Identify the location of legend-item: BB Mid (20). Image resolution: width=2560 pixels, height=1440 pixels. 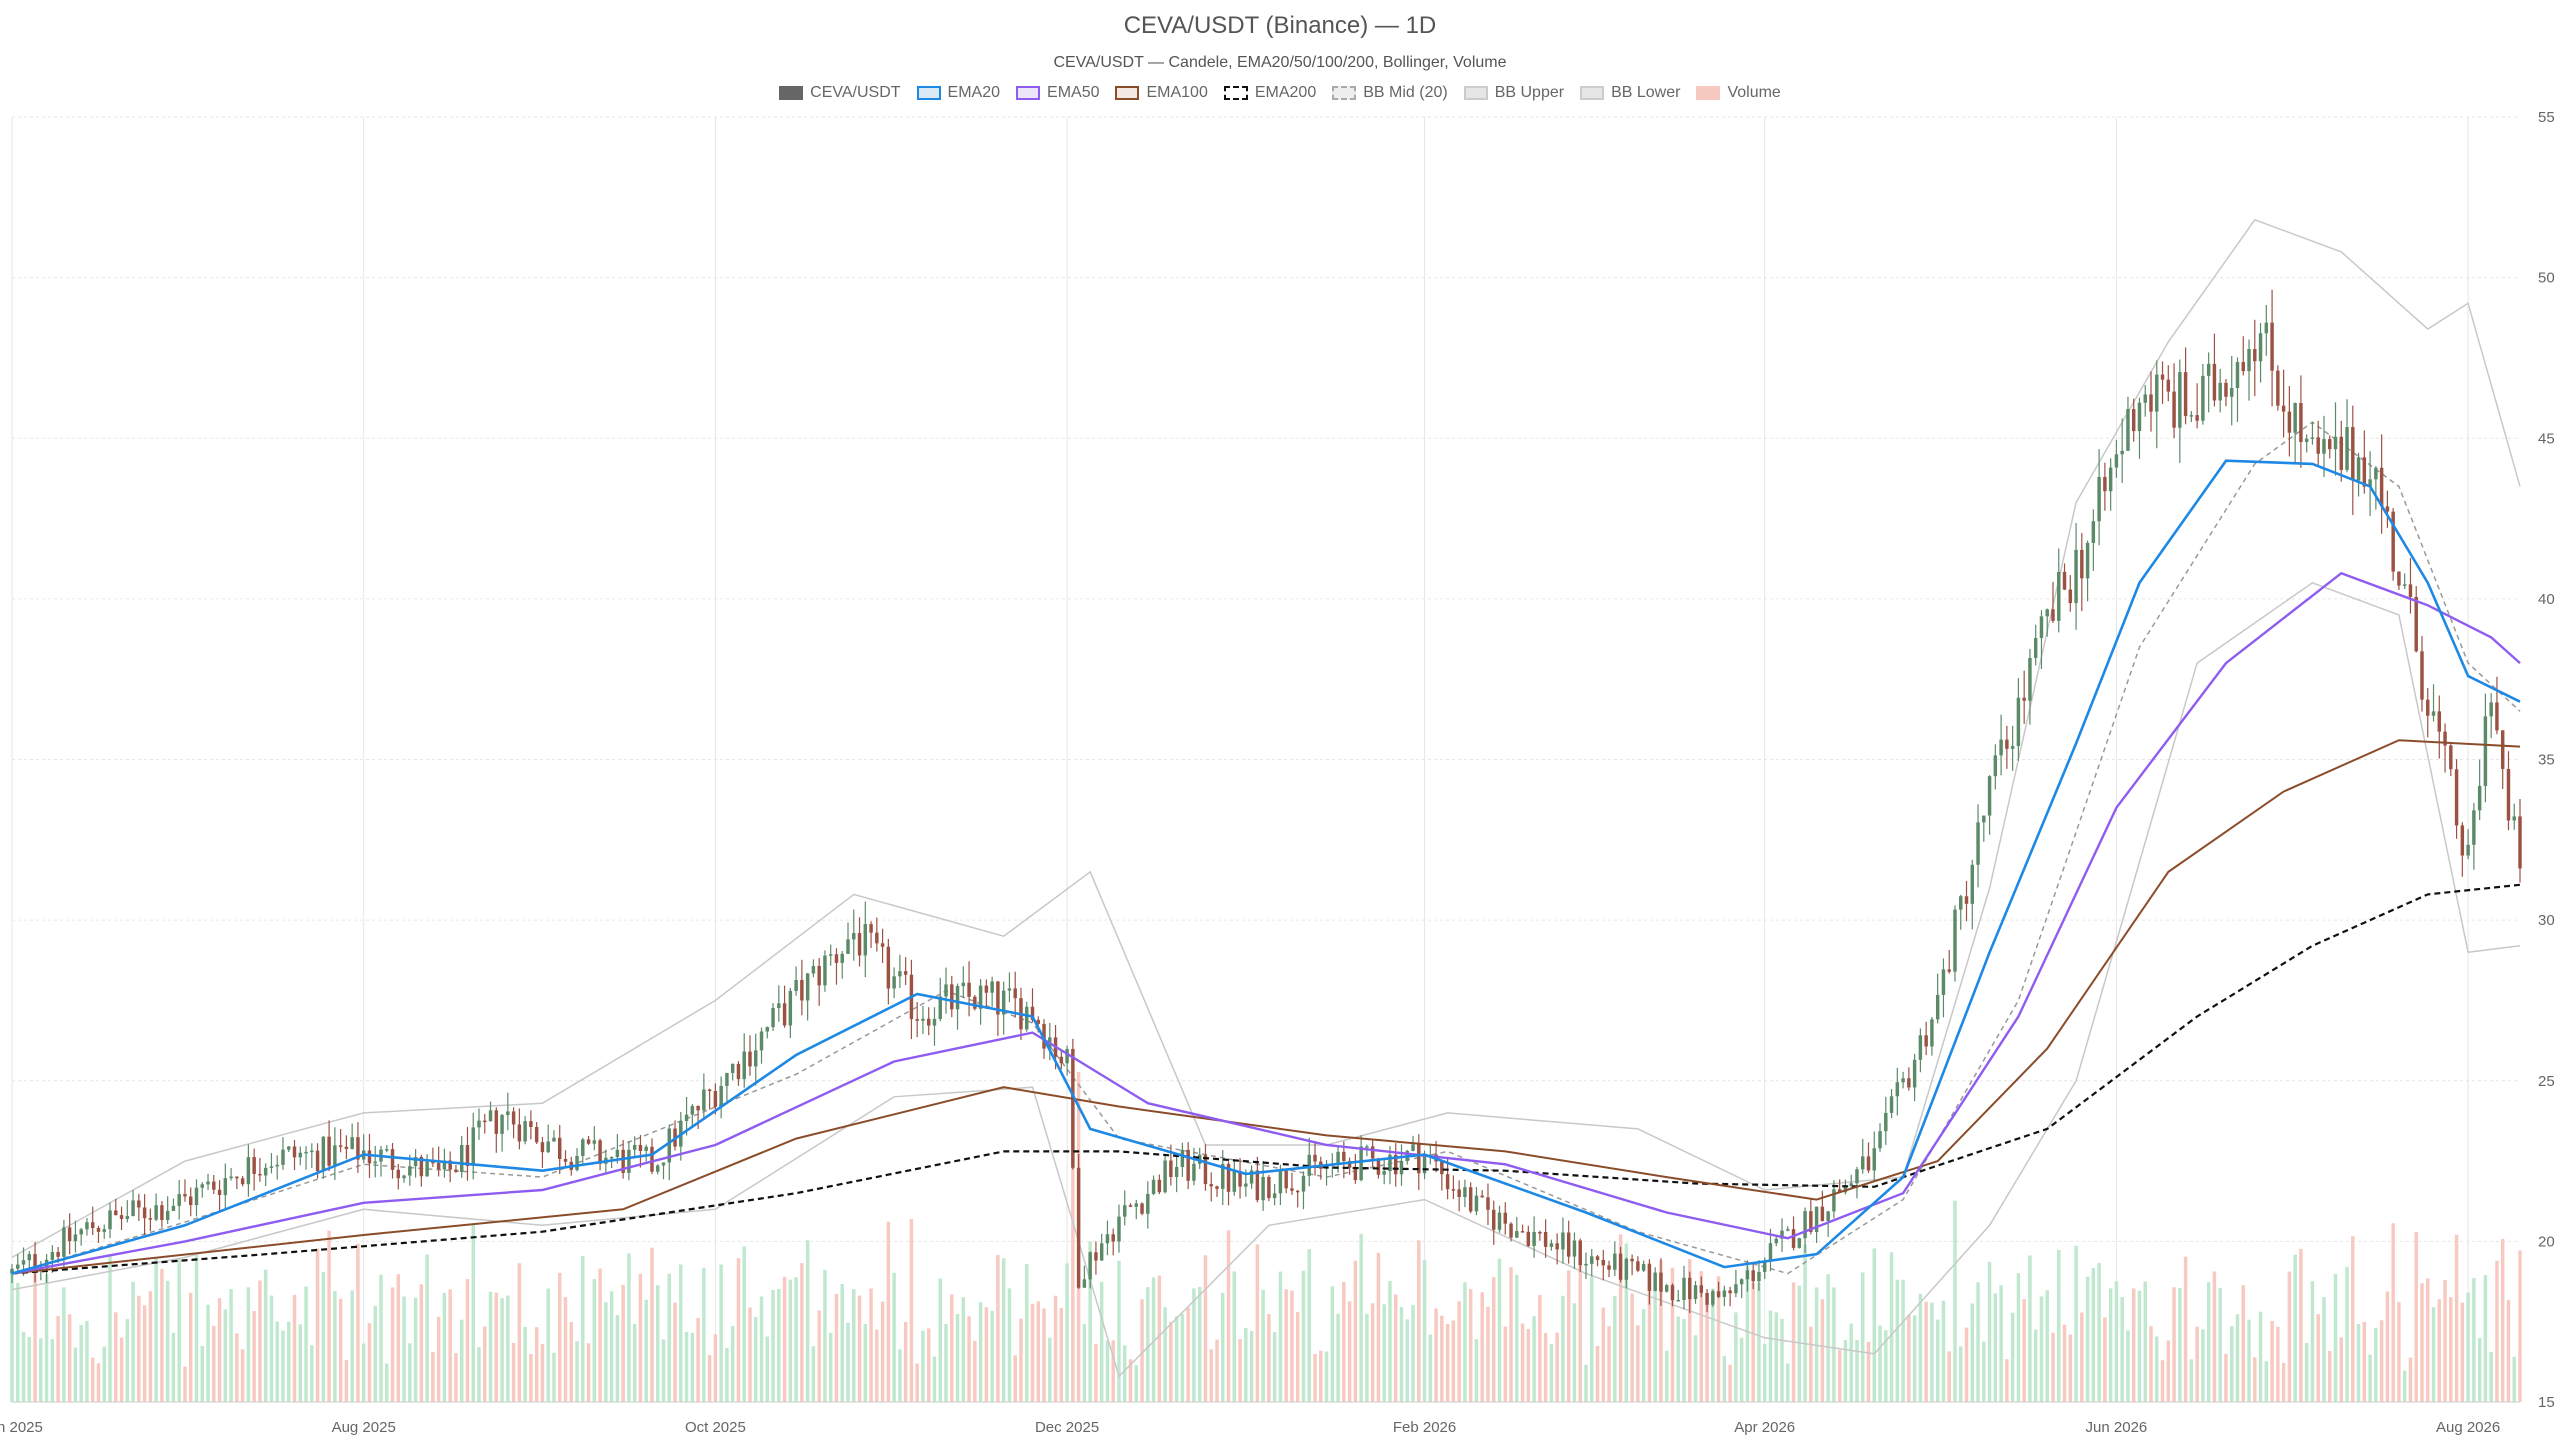
(1390, 93).